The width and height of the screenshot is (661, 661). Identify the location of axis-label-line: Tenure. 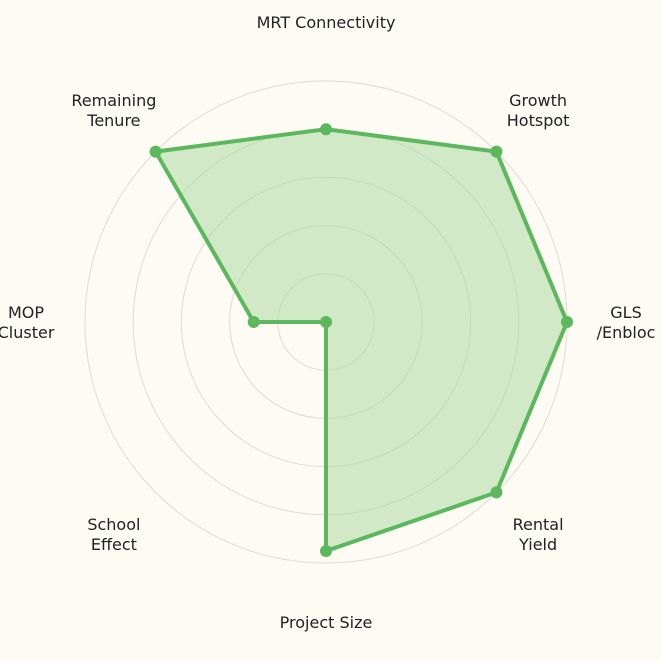
(113, 120).